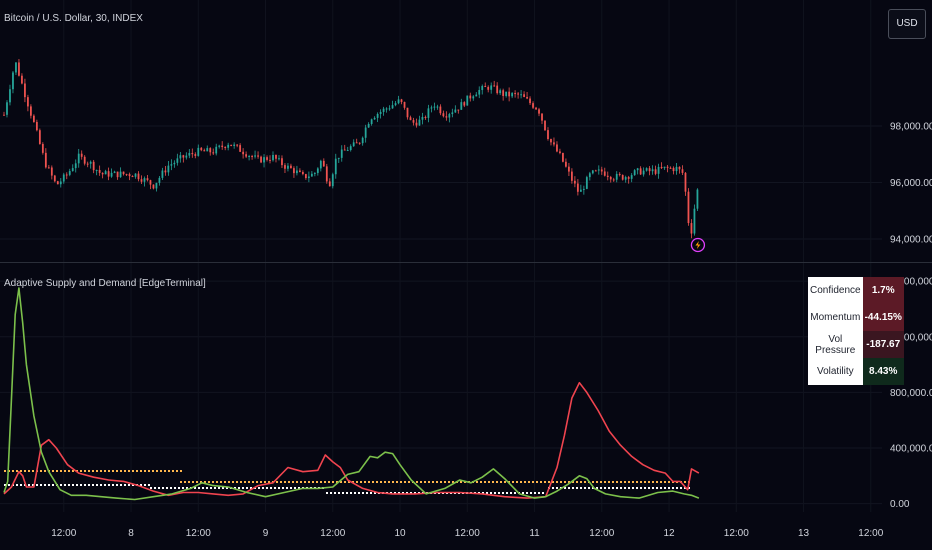  I want to click on y-tick-label: 1,600,000.00, so click(911, 282).